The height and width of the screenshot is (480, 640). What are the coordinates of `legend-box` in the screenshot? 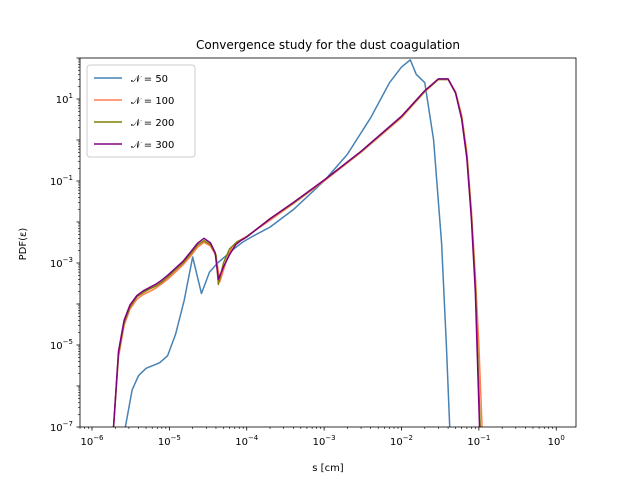 It's located at (141, 111).